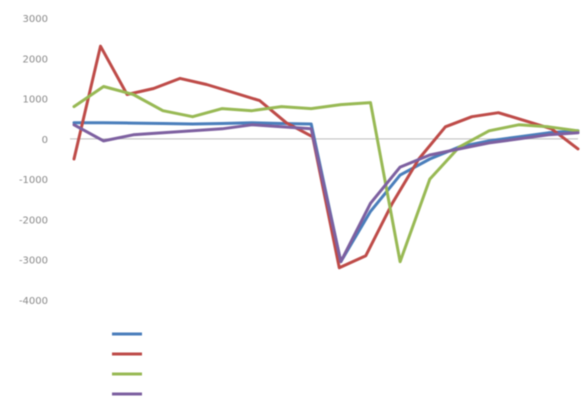 This screenshot has width=582, height=416. I want to click on y-tick-label: -2000, so click(33, 220).